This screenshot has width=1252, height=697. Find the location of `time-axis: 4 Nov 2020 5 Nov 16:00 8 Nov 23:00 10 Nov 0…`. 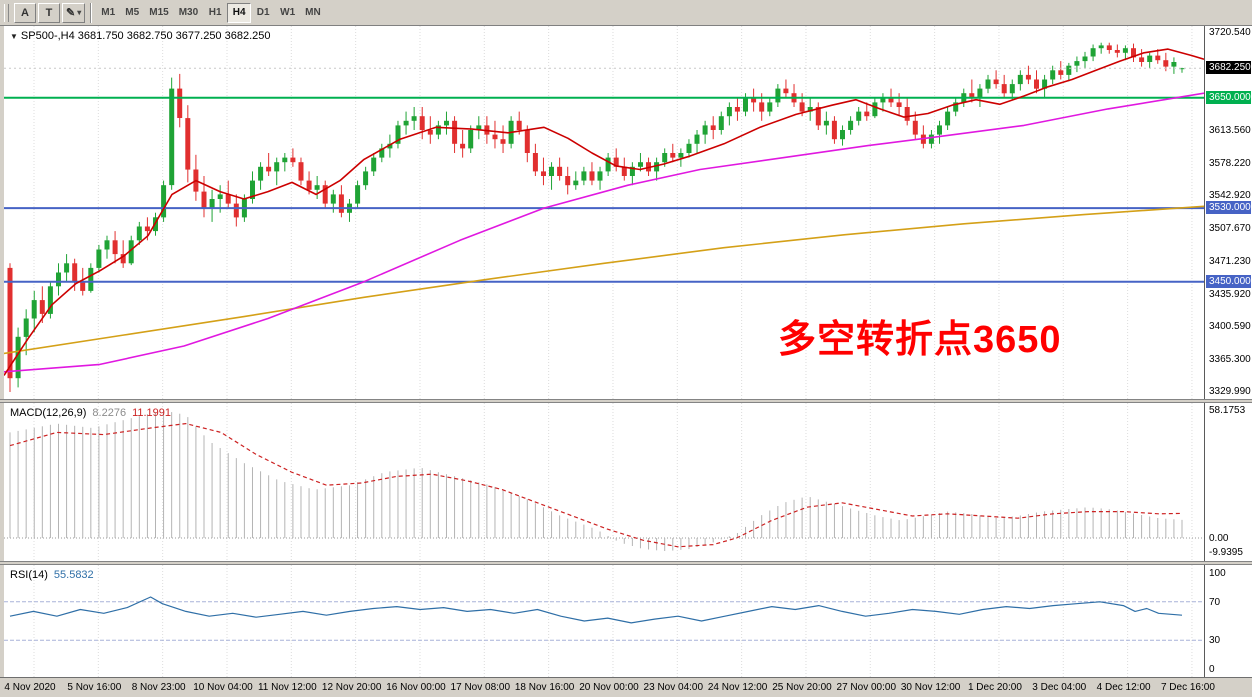

time-axis: 4 Nov 2020 5 Nov 16:00 8 Nov 23:00 10 Nov 0… is located at coordinates (626, 687).